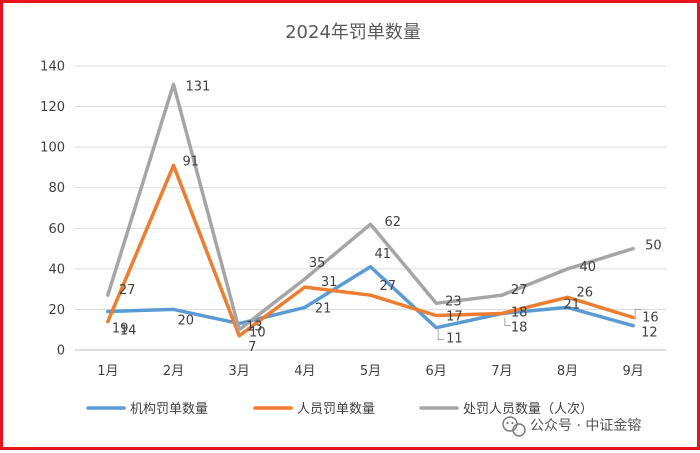  What do you see at coordinates (56, 188) in the screenshot?
I see `y-tick-label: 80` at bounding box center [56, 188].